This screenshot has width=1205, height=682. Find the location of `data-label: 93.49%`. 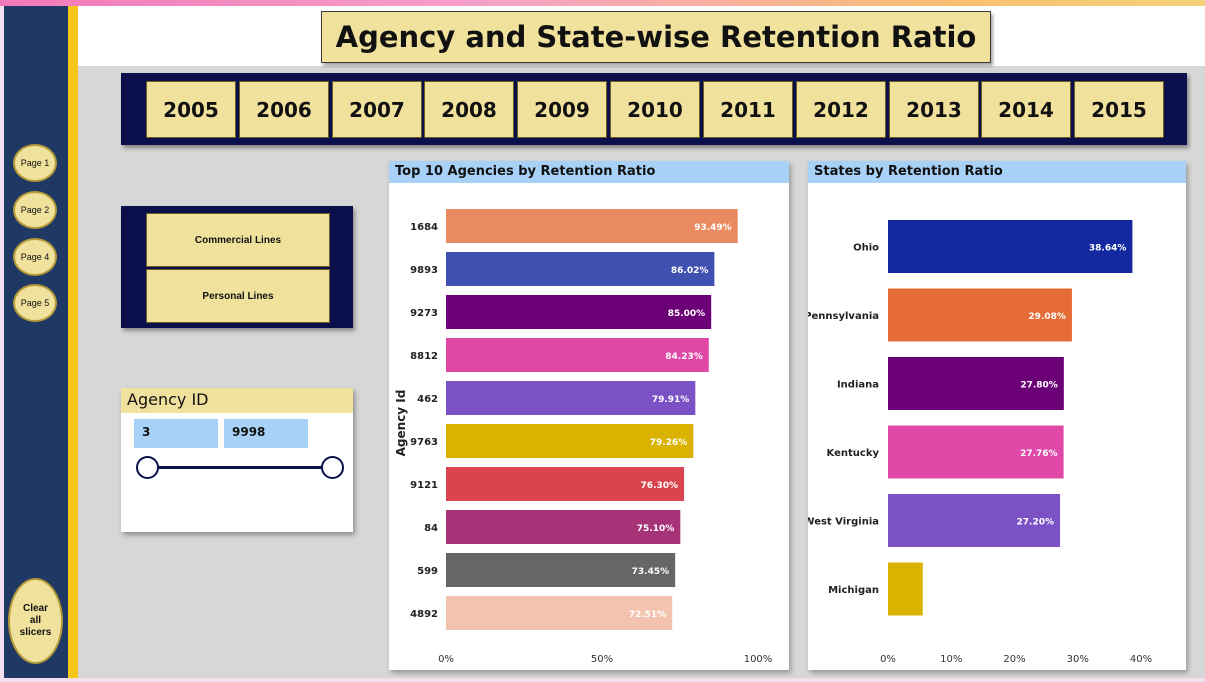

data-label: 93.49% is located at coordinates (713, 228).